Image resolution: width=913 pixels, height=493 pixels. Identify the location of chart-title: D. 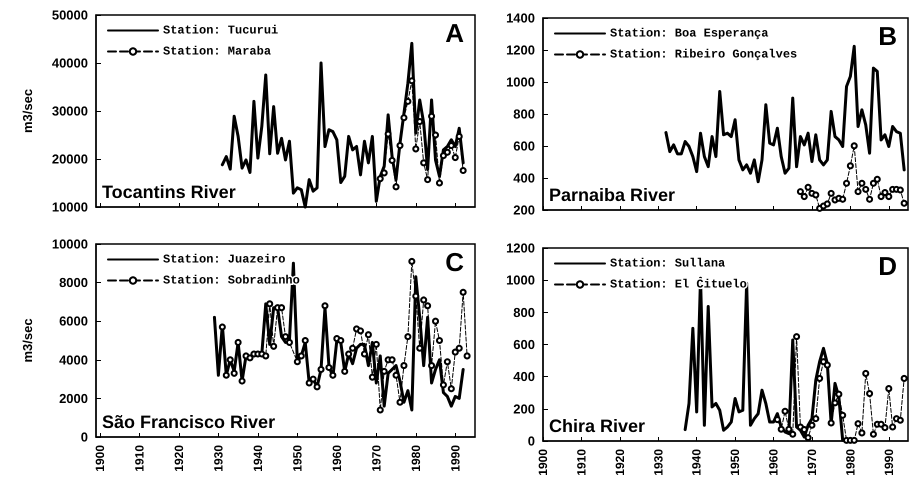
(888, 266).